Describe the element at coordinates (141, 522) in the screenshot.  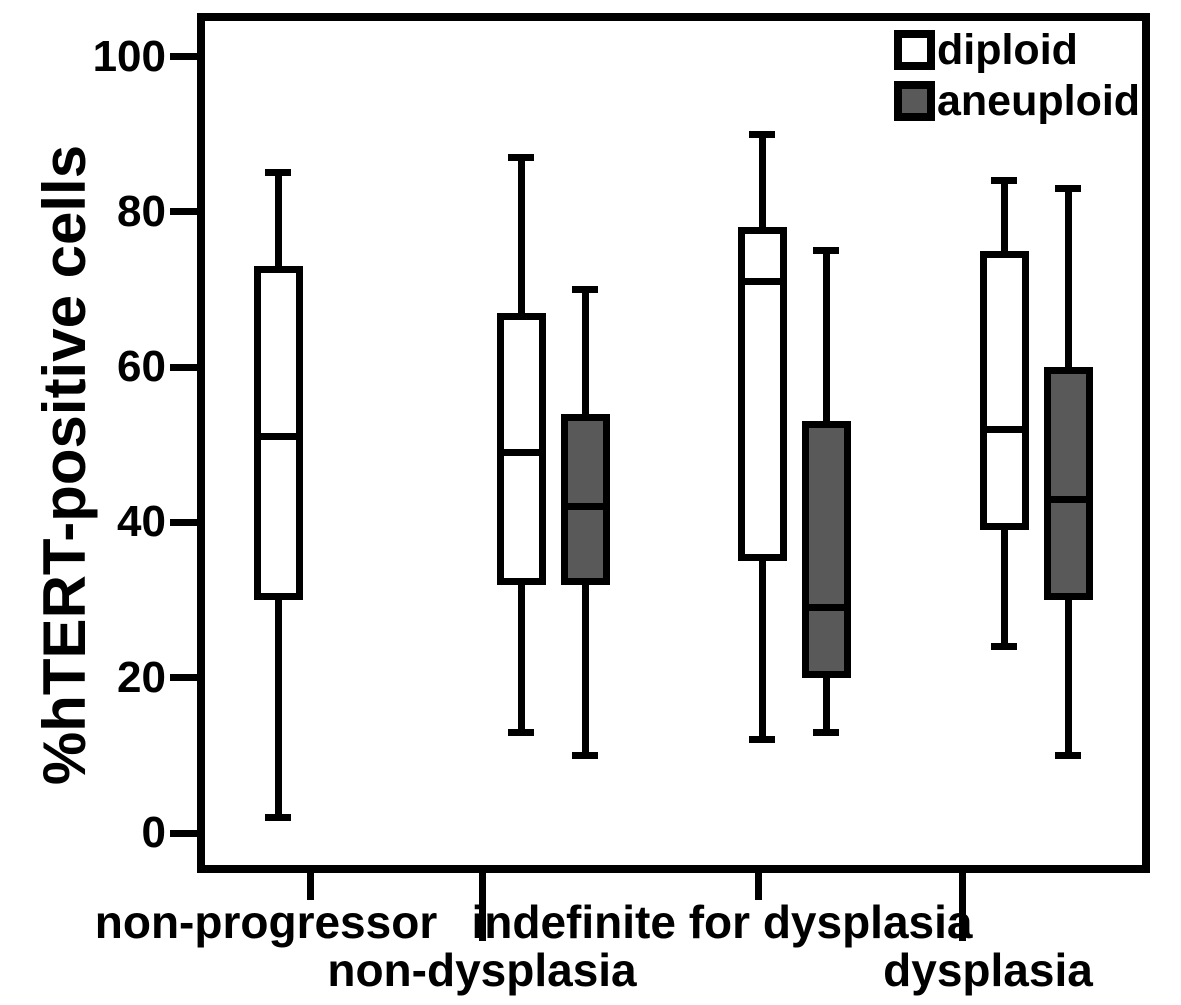
I see `y-tick-label: 40` at that location.